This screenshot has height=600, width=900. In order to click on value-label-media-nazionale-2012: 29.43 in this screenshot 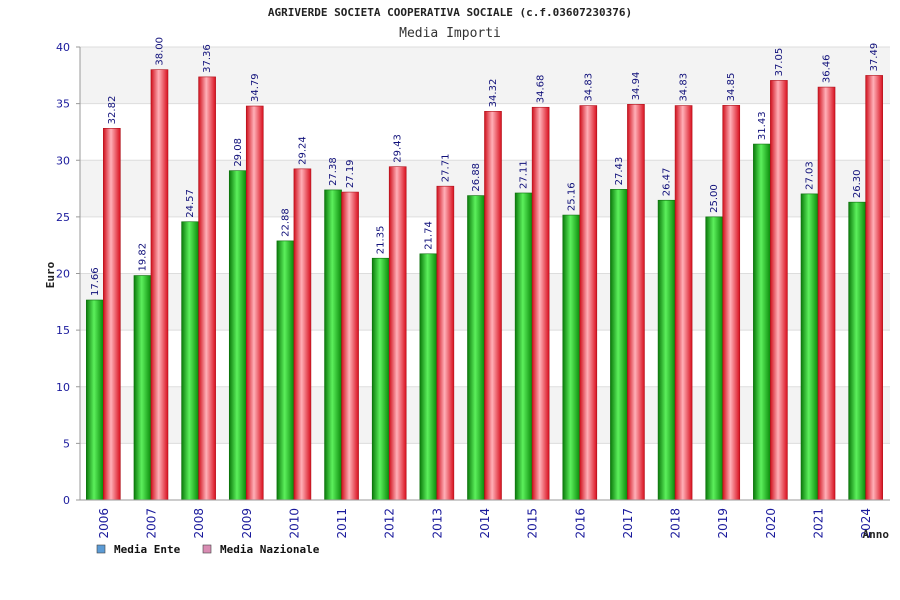, I will do `click(398, 148)`.